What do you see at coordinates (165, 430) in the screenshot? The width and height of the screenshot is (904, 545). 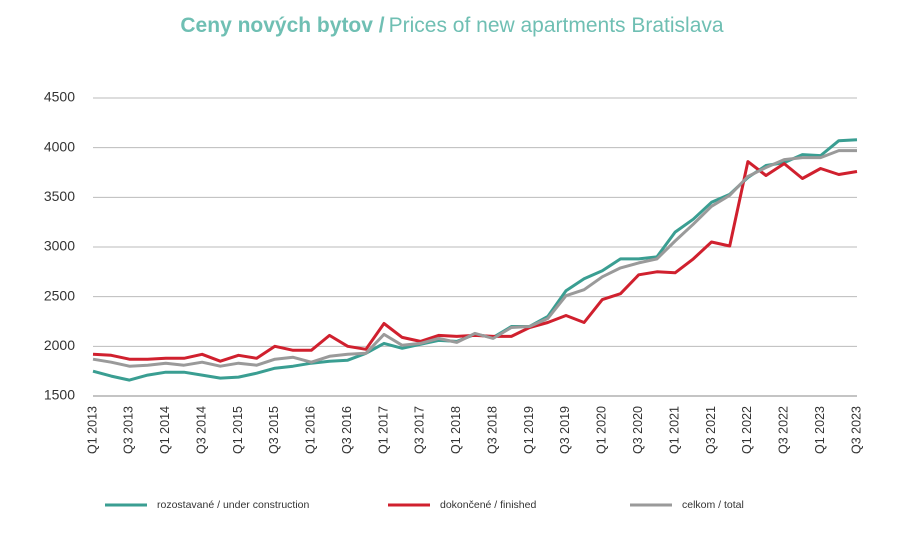 I see `x-tick-label: Q1 2014` at bounding box center [165, 430].